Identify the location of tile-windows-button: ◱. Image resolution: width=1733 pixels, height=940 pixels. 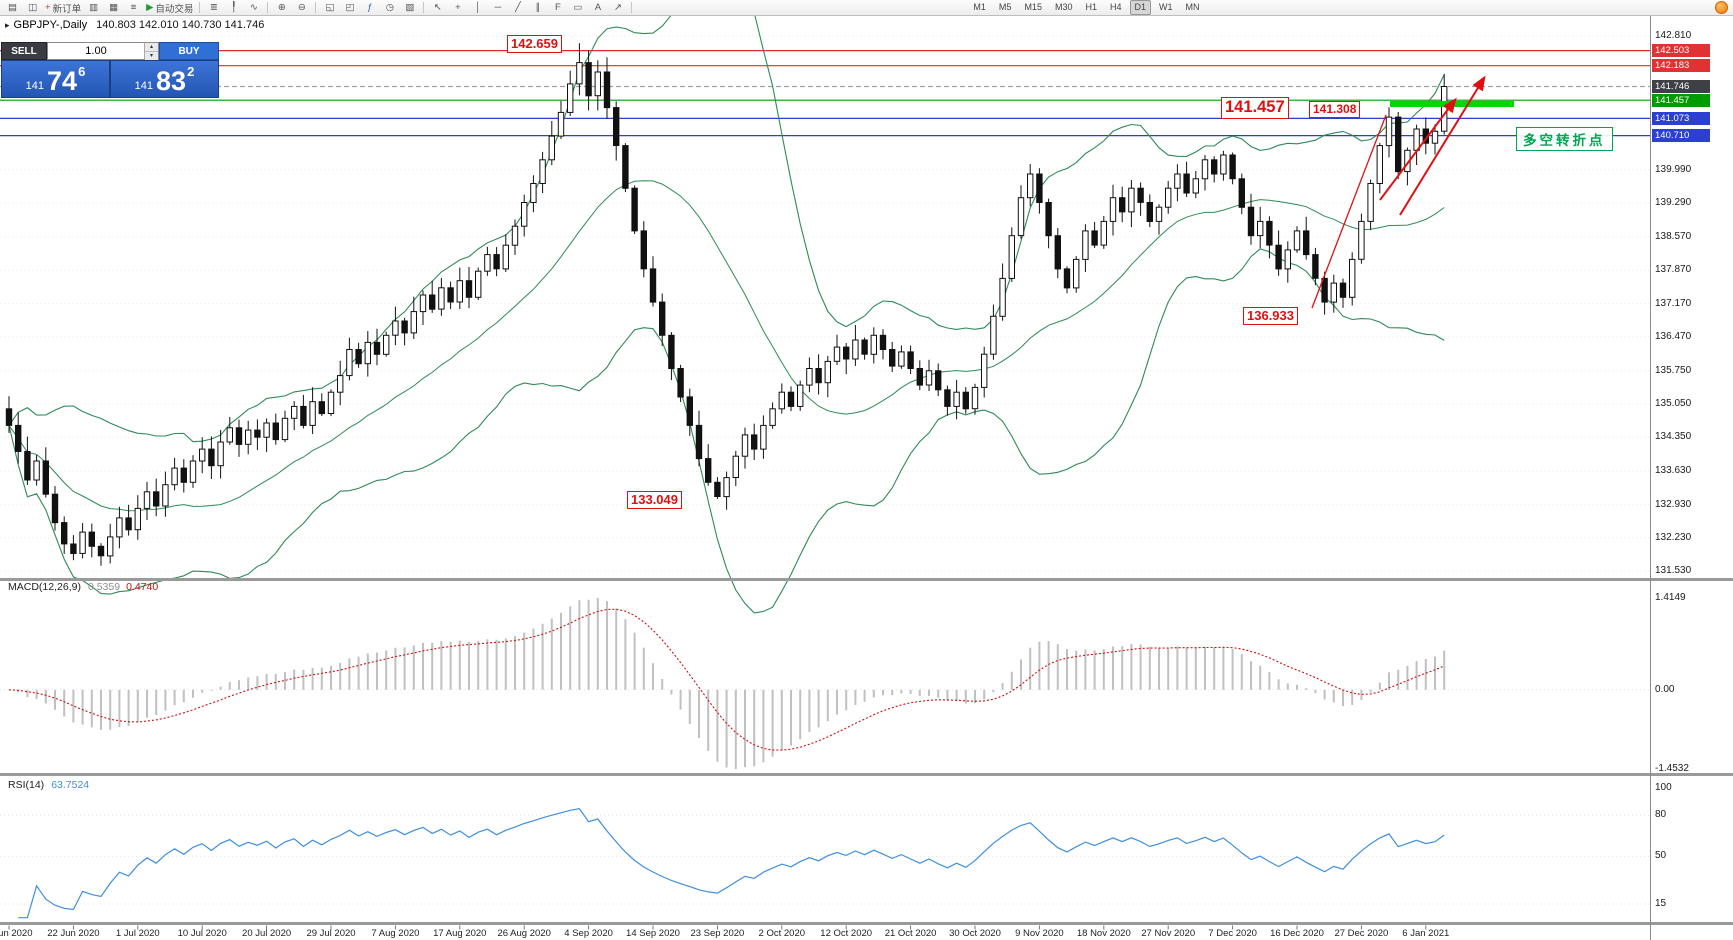
(329, 8).